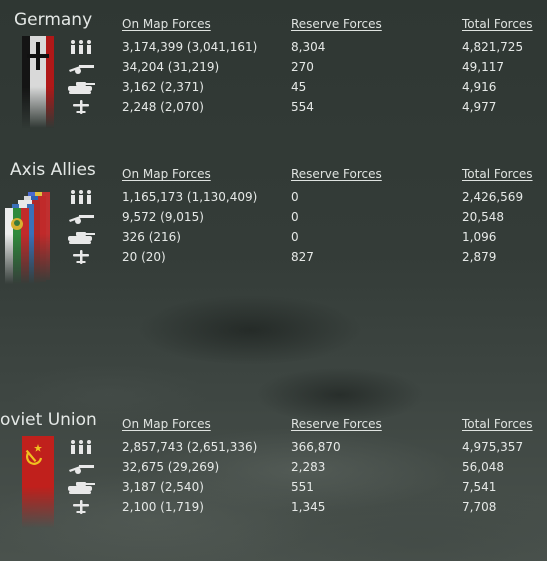 This screenshot has height=561, width=547. Describe the element at coordinates (53, 20) in the screenshot. I see `faction-title: Germany` at that location.